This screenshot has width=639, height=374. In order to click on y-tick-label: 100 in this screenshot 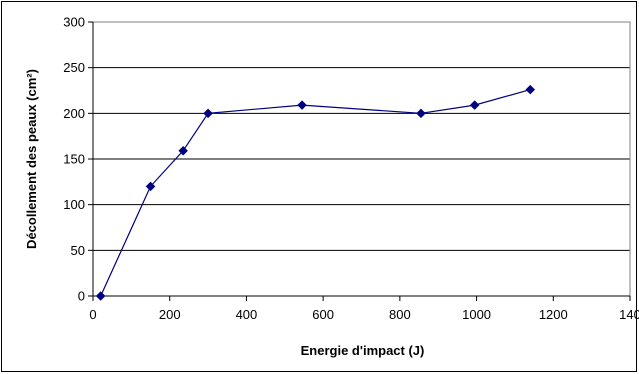, I will do `click(74, 204)`.